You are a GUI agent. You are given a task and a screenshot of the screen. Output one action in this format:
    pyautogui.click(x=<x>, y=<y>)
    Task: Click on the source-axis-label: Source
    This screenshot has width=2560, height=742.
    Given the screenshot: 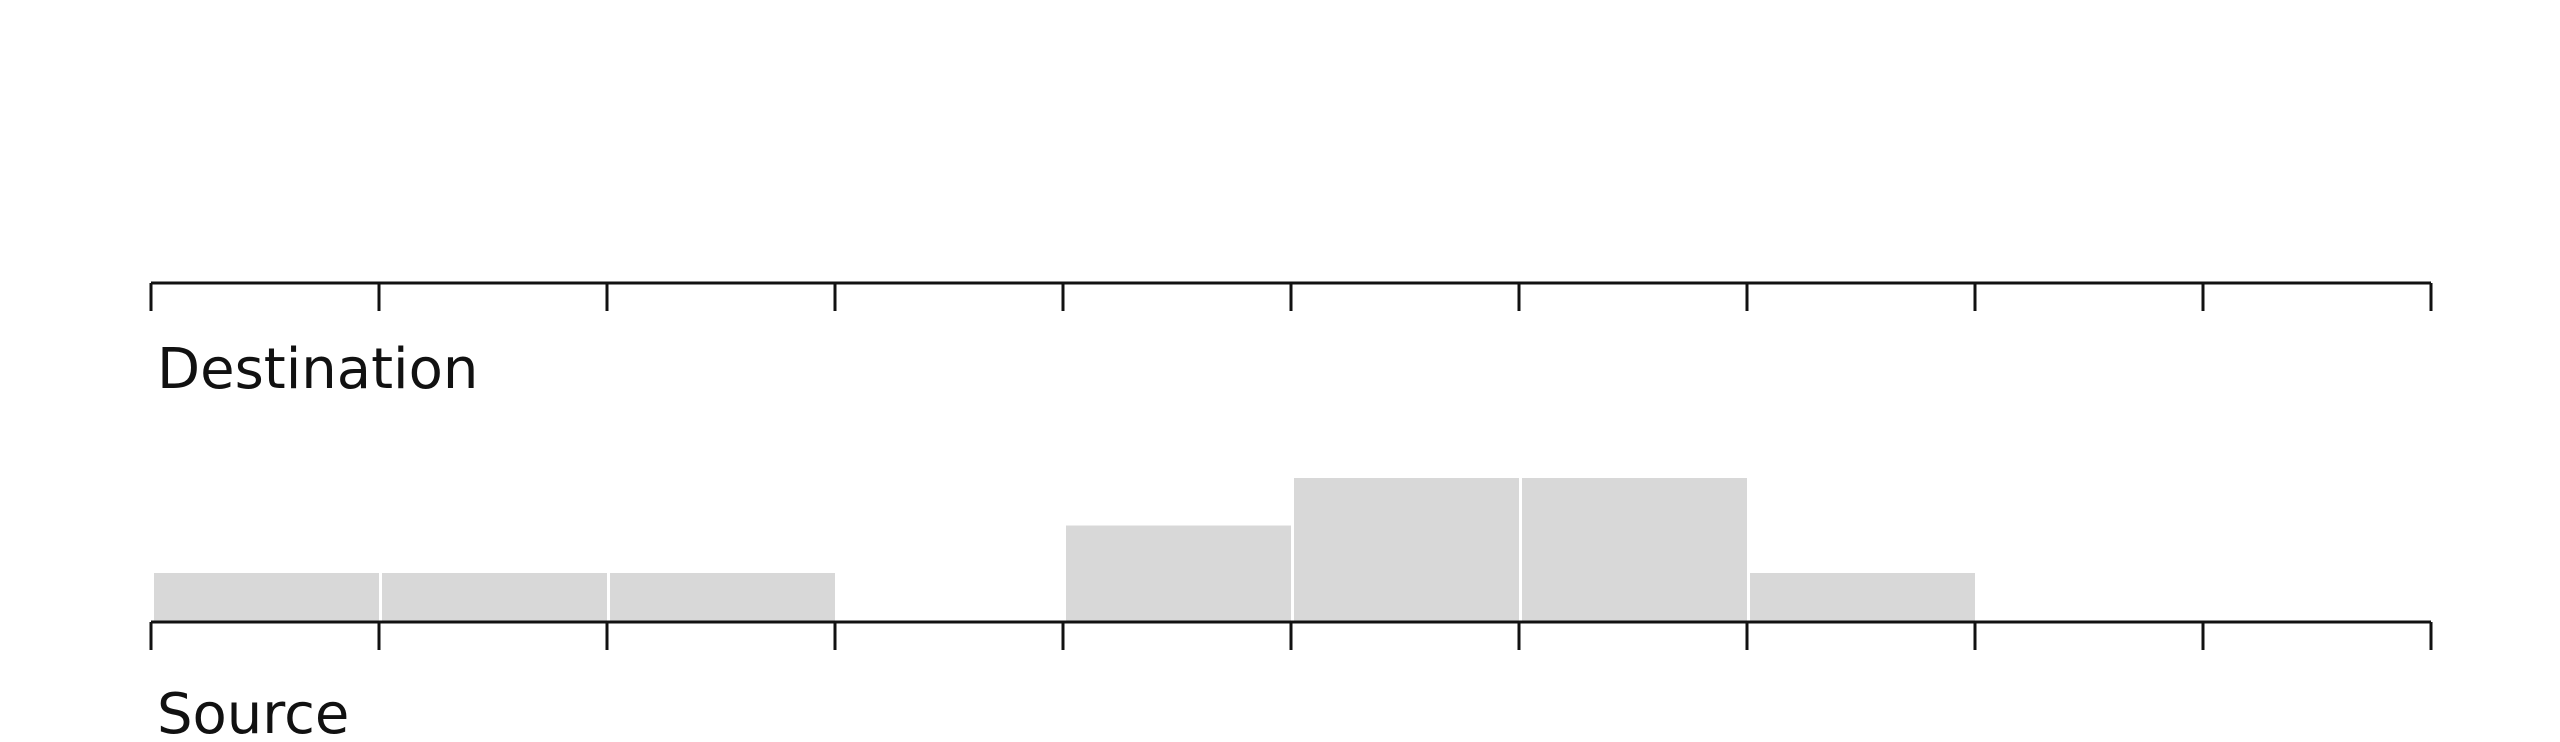 What is the action you would take?
    pyautogui.click(x=253, y=712)
    